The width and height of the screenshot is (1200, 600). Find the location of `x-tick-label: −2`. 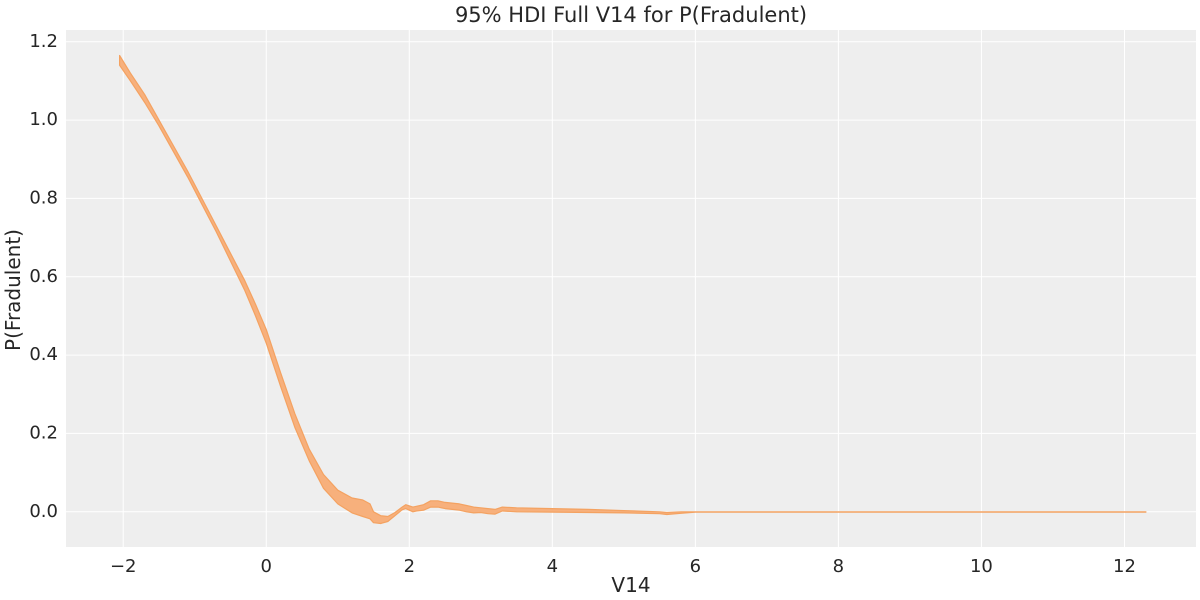

x-tick-label: −2 is located at coordinates (123, 566).